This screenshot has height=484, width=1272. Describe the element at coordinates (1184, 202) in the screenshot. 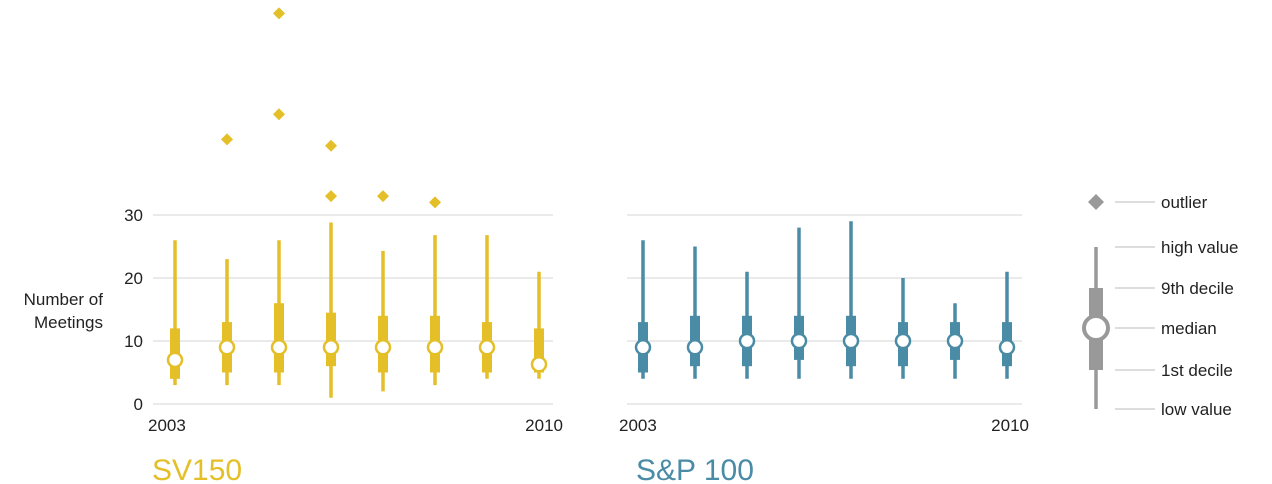

I see `legend-outlier-label: outlier` at that location.